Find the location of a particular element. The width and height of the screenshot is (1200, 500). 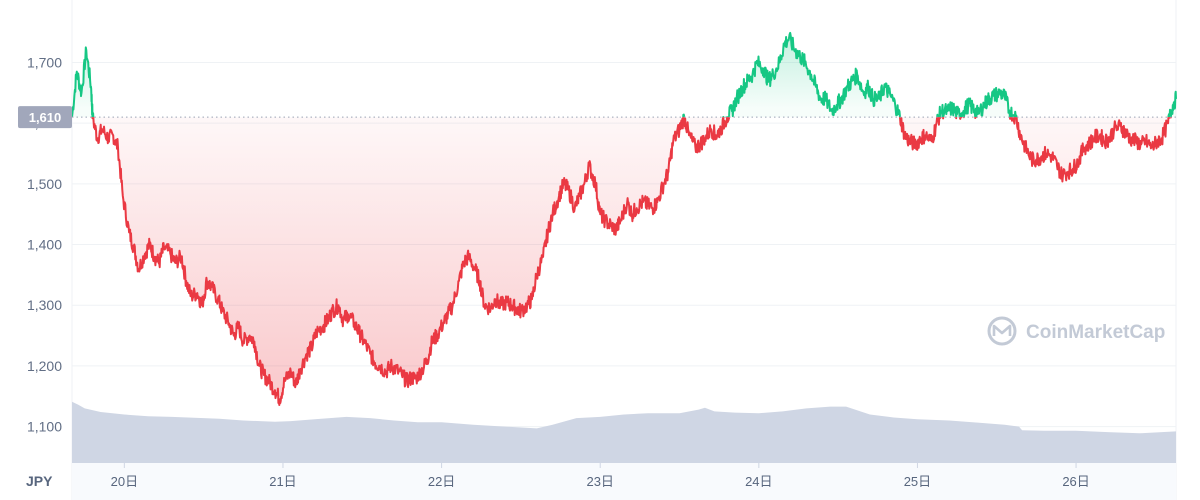

x-tick-label: 22日 is located at coordinates (441, 481).